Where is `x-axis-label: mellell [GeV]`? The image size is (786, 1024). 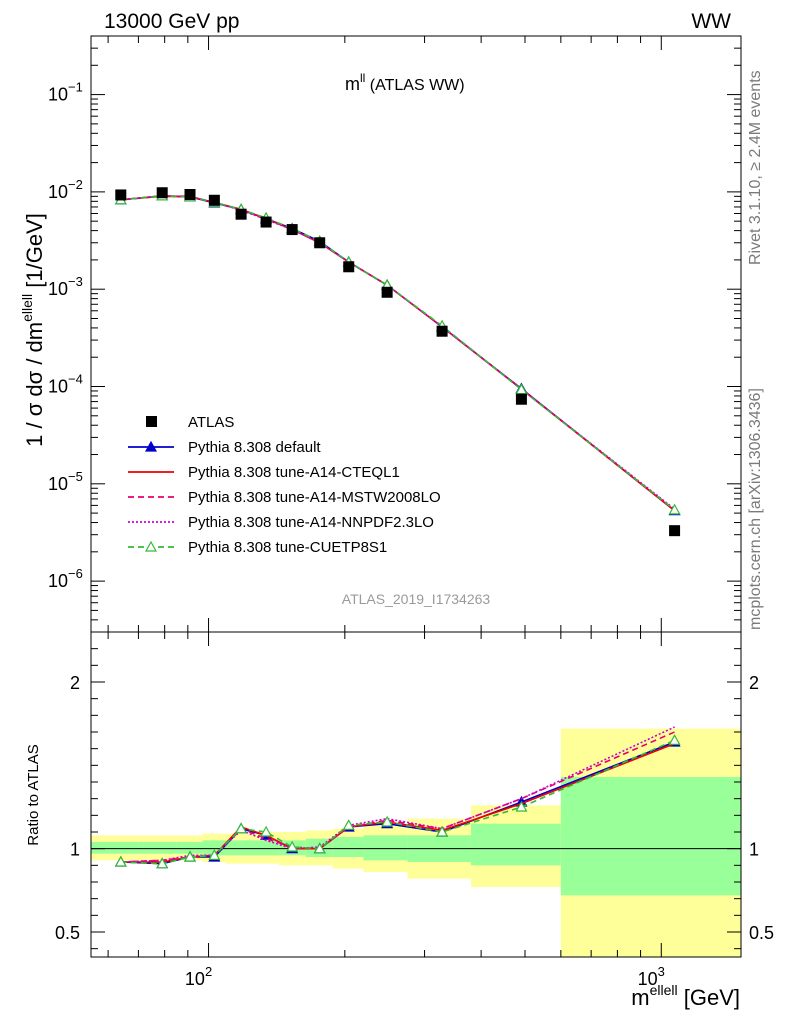
x-axis-label: mellell [GeV] is located at coordinates (685, 996).